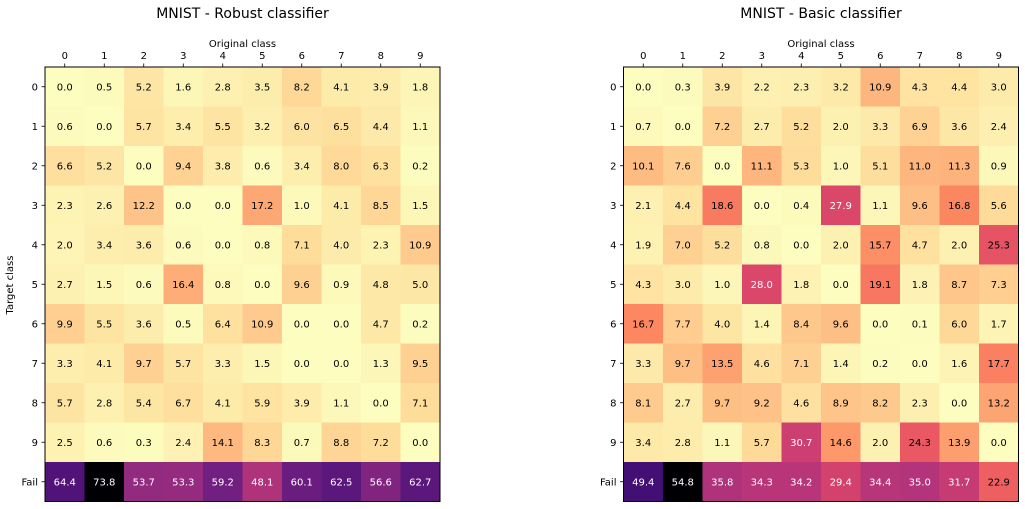  Describe the element at coordinates (920, 403) in the screenshot. I see `cell-value-label: 2.3` at that location.